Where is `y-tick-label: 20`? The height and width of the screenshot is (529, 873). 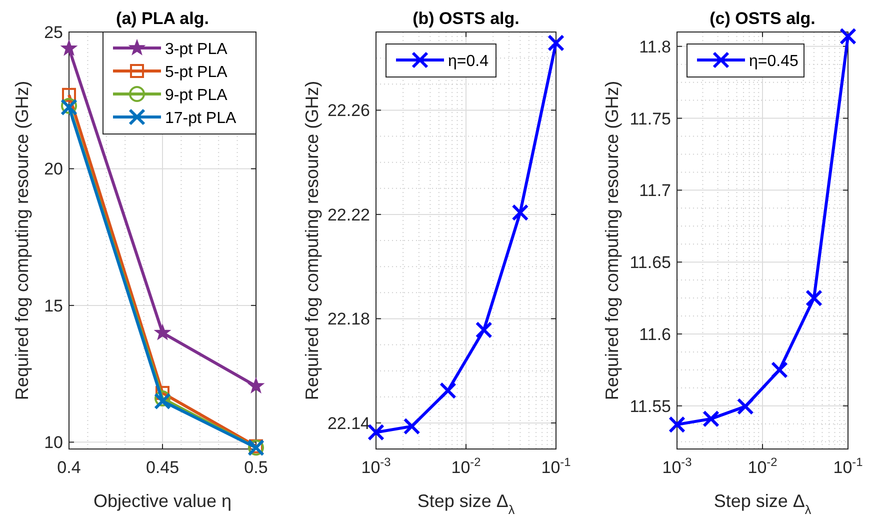 y-tick-label: 20 is located at coordinates (53, 169).